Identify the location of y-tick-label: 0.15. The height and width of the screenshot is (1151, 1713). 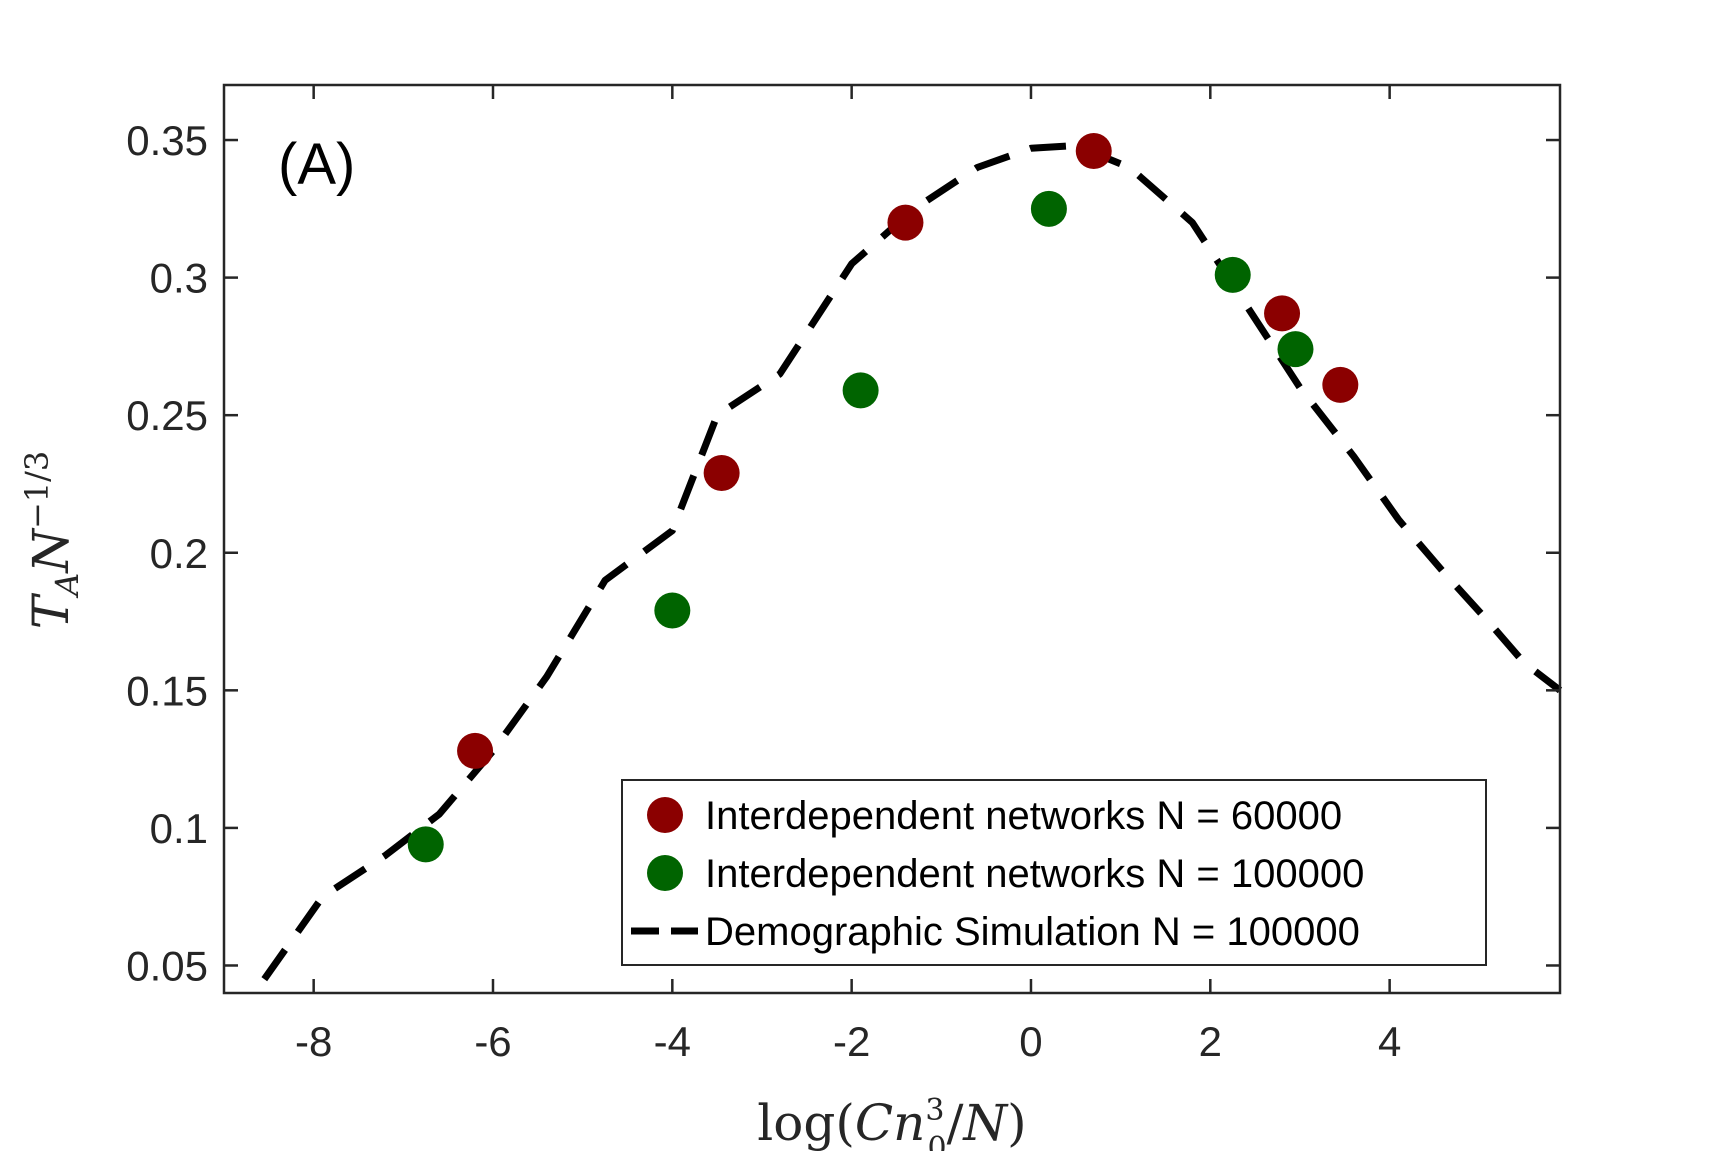
(167, 690).